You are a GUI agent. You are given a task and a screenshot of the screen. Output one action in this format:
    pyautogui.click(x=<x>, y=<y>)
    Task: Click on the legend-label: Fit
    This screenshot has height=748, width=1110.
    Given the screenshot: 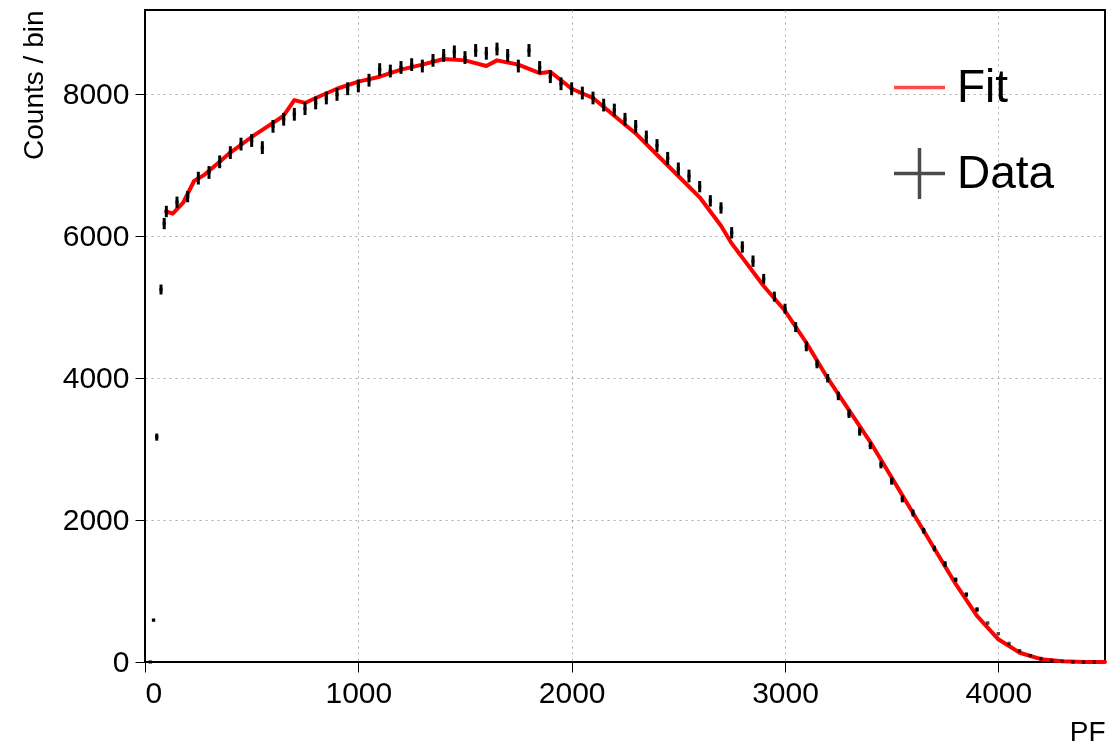 What is the action you would take?
    pyautogui.click(x=983, y=85)
    